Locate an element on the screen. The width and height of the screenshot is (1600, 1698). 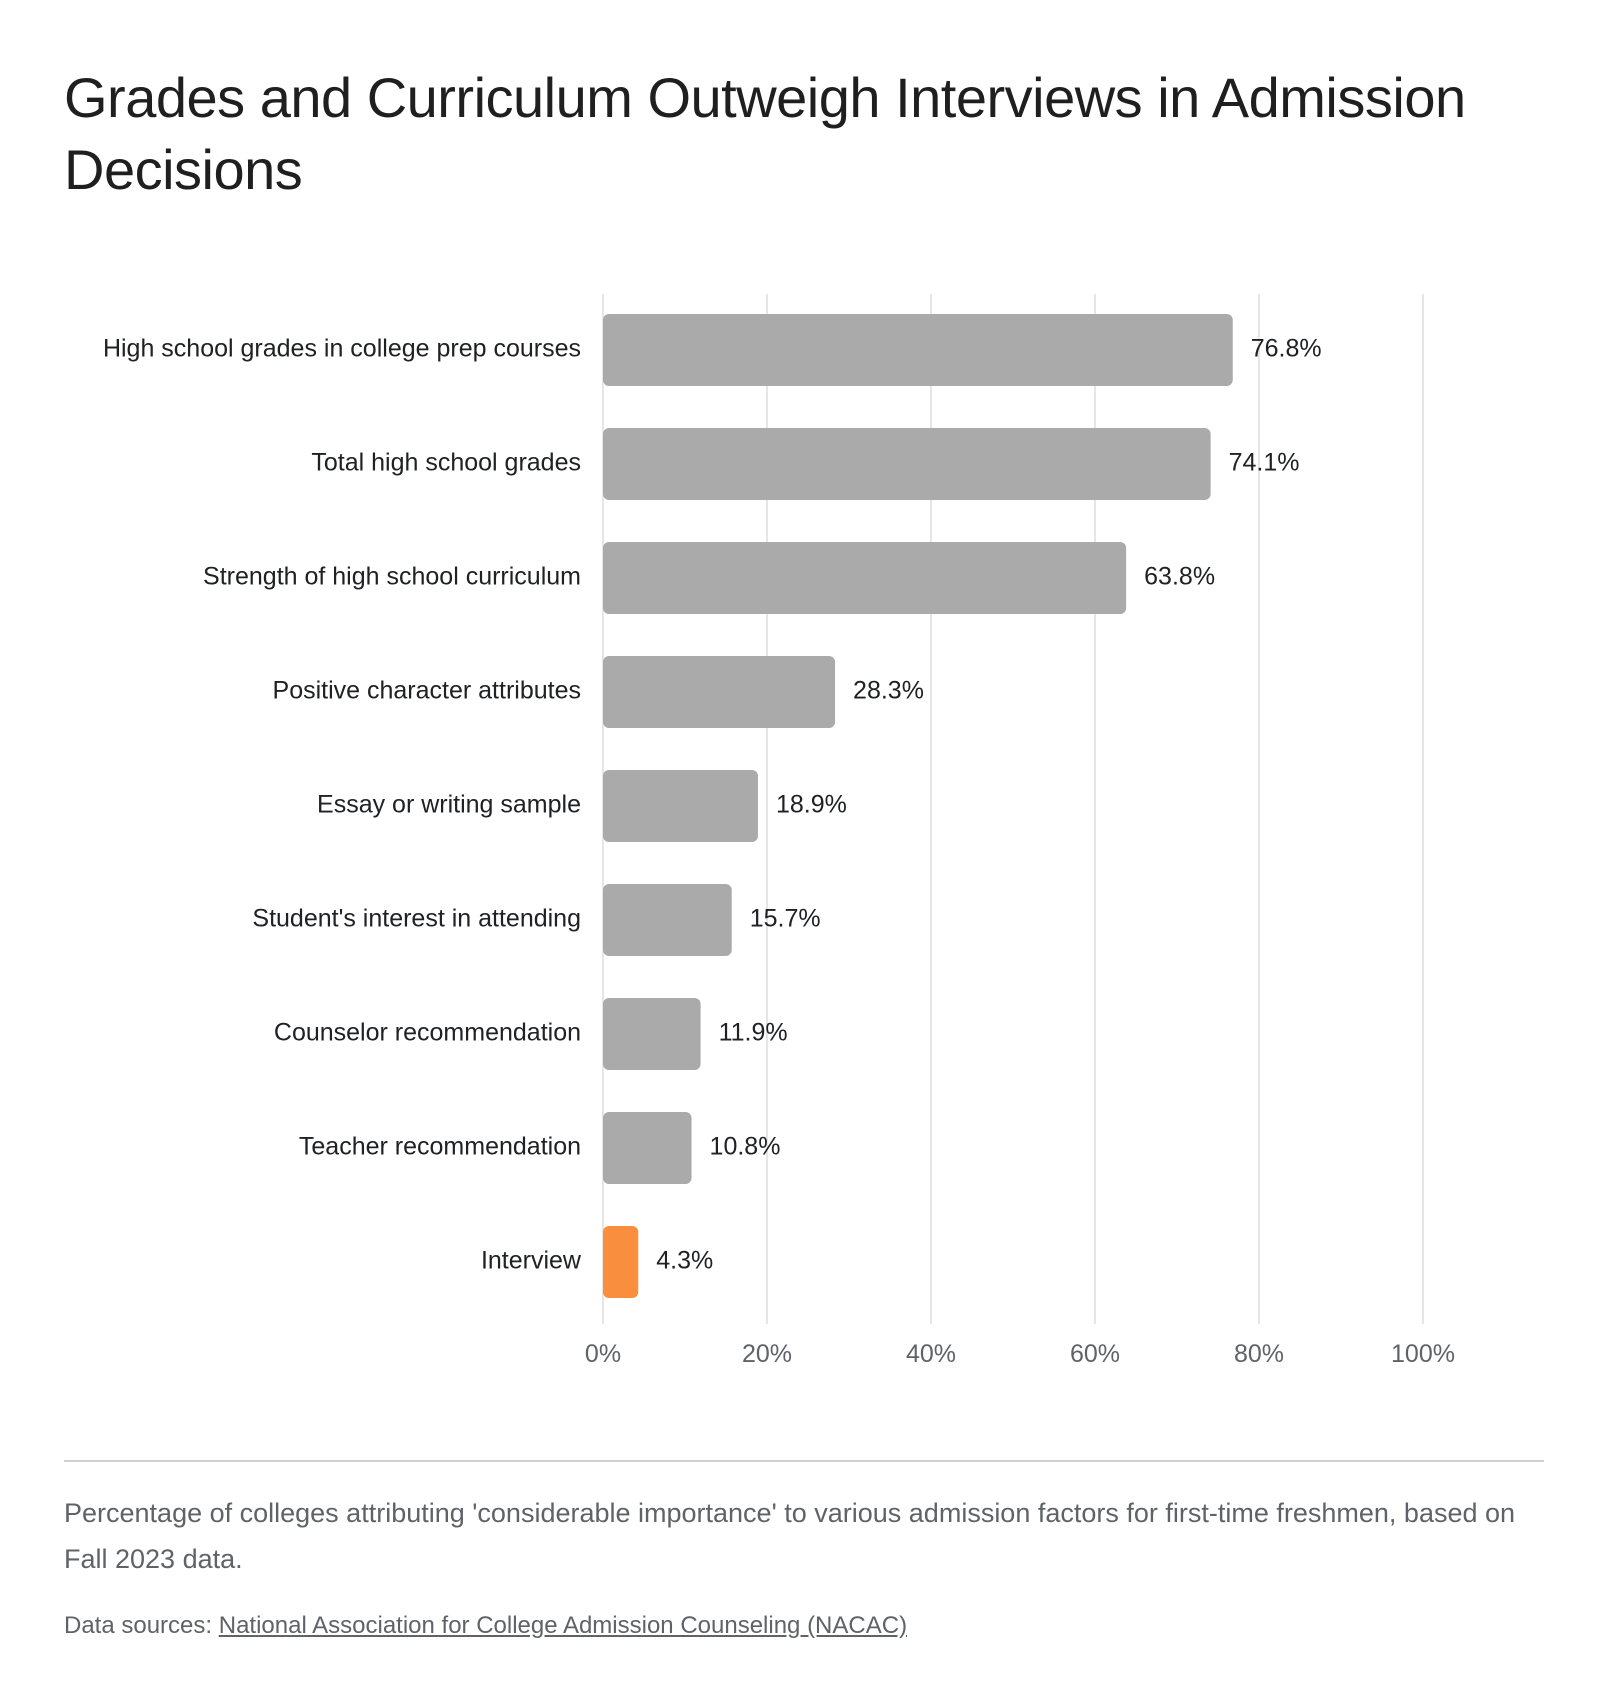
x-tick-label: 60% is located at coordinates (1095, 1354).